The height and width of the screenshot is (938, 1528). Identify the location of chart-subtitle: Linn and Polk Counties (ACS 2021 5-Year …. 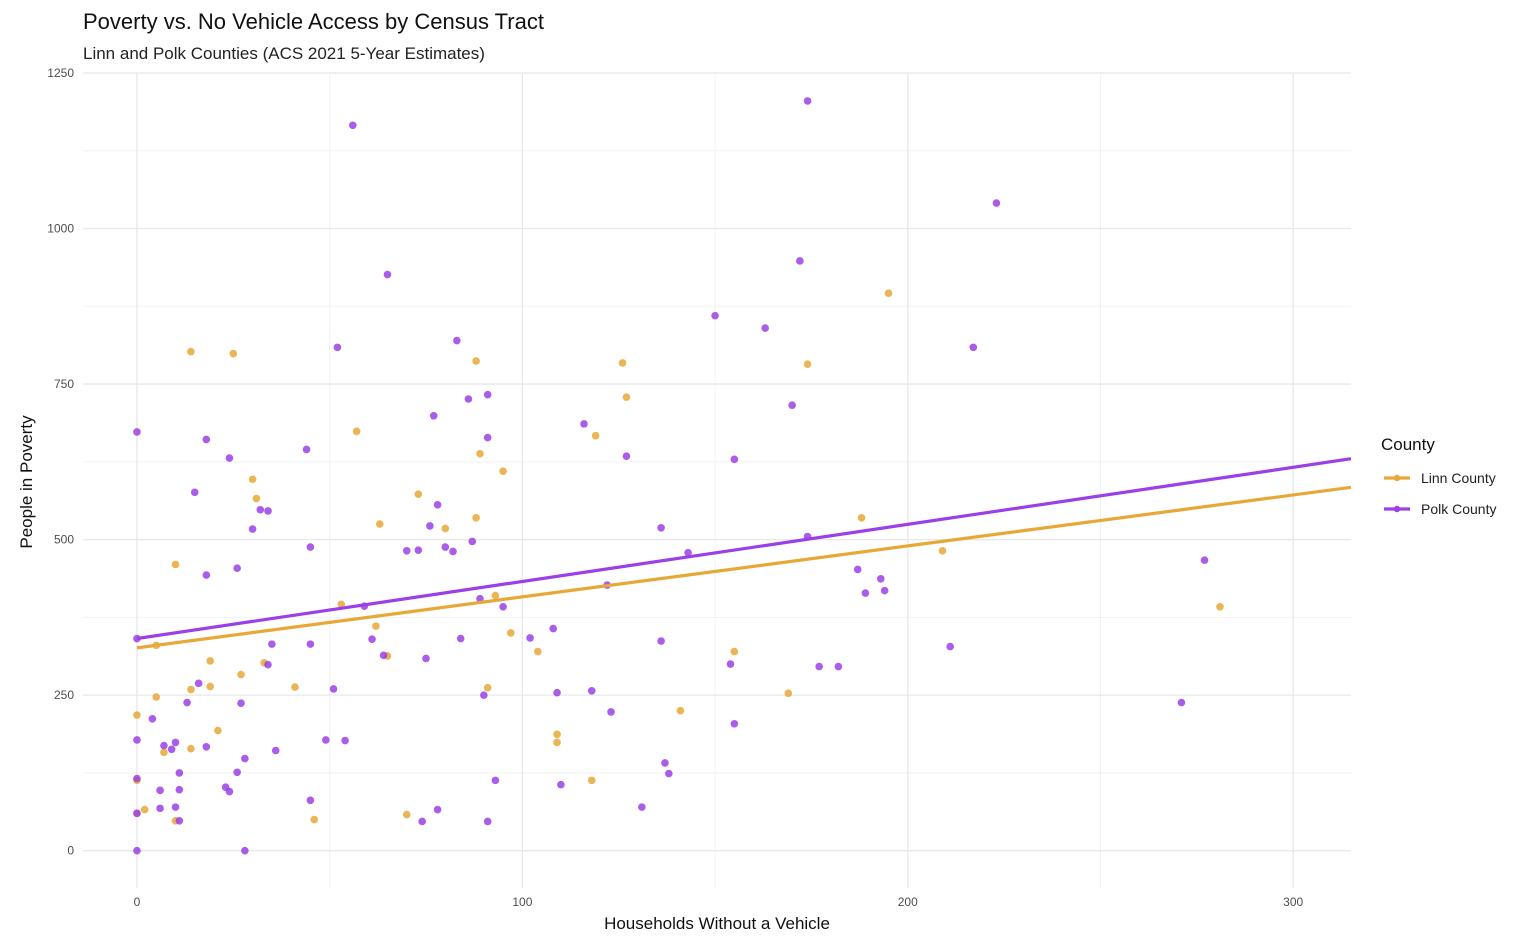
(284, 53).